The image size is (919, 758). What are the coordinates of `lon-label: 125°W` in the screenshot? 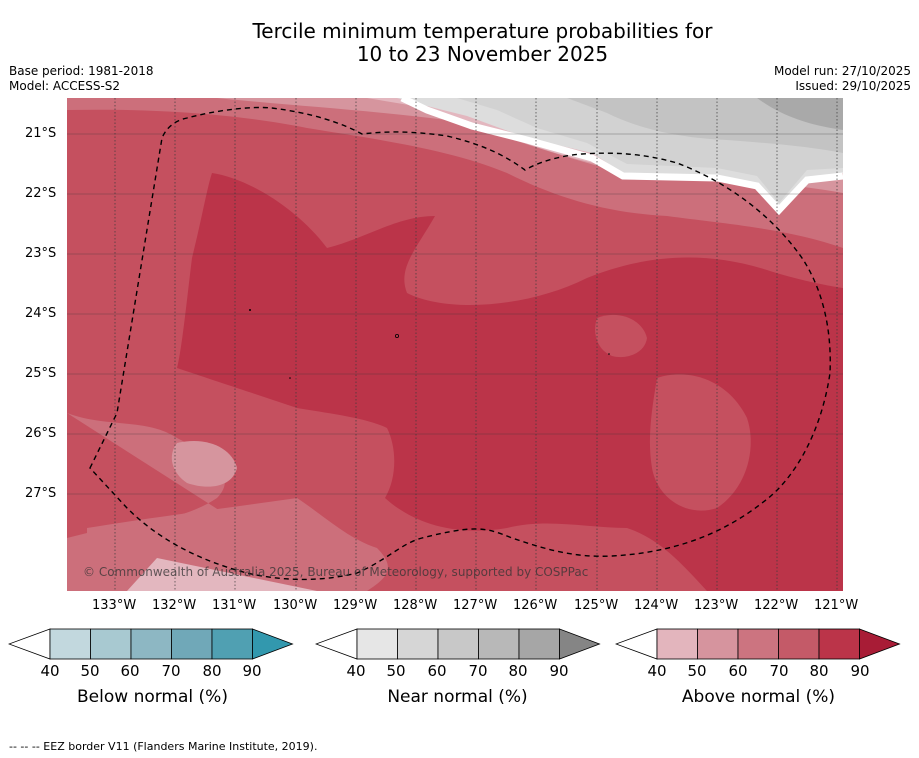 It's located at (596, 605).